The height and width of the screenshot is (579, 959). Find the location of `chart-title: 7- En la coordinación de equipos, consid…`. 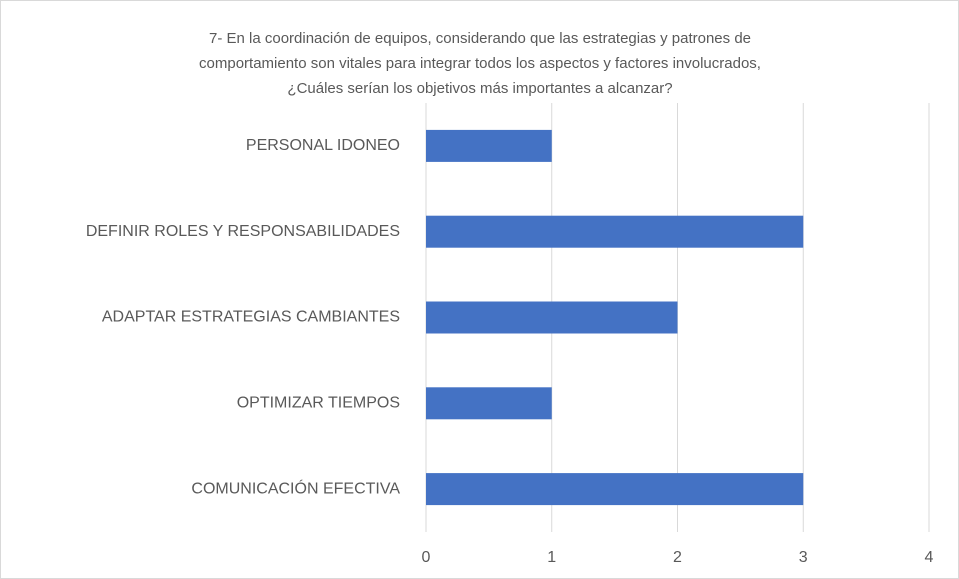

chart-title: 7- En la coordinación de equipos, consid… is located at coordinates (480, 38).